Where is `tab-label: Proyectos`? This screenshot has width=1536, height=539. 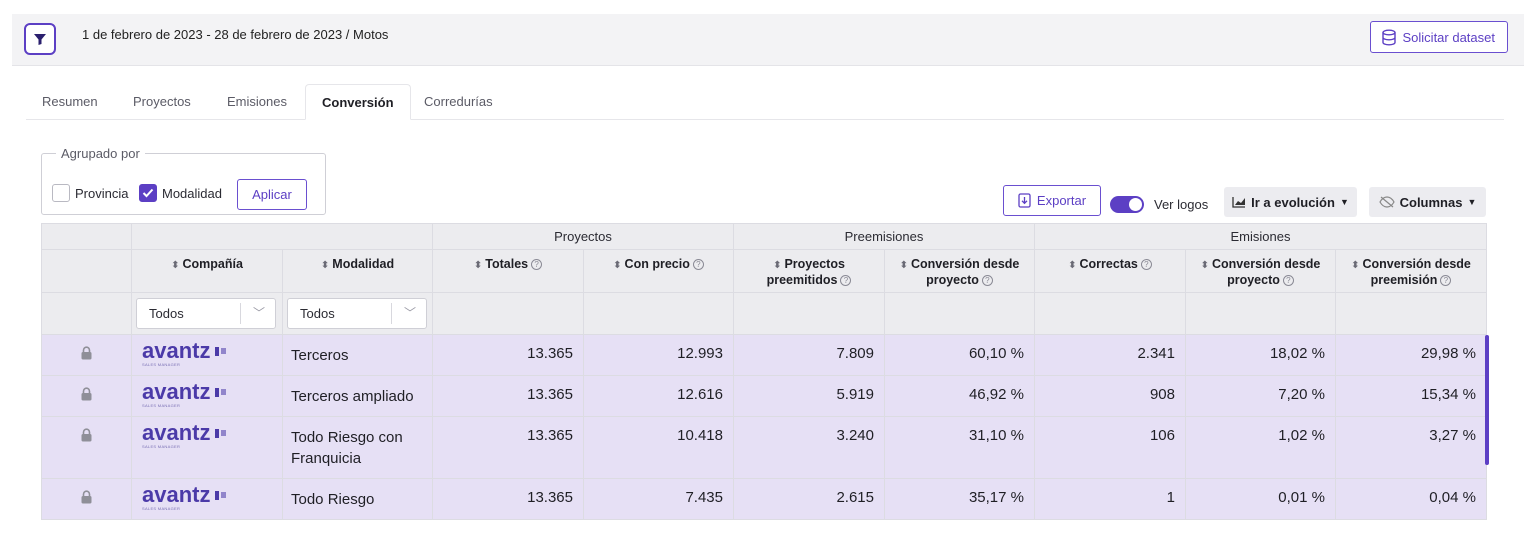 tab-label: Proyectos is located at coordinates (162, 101).